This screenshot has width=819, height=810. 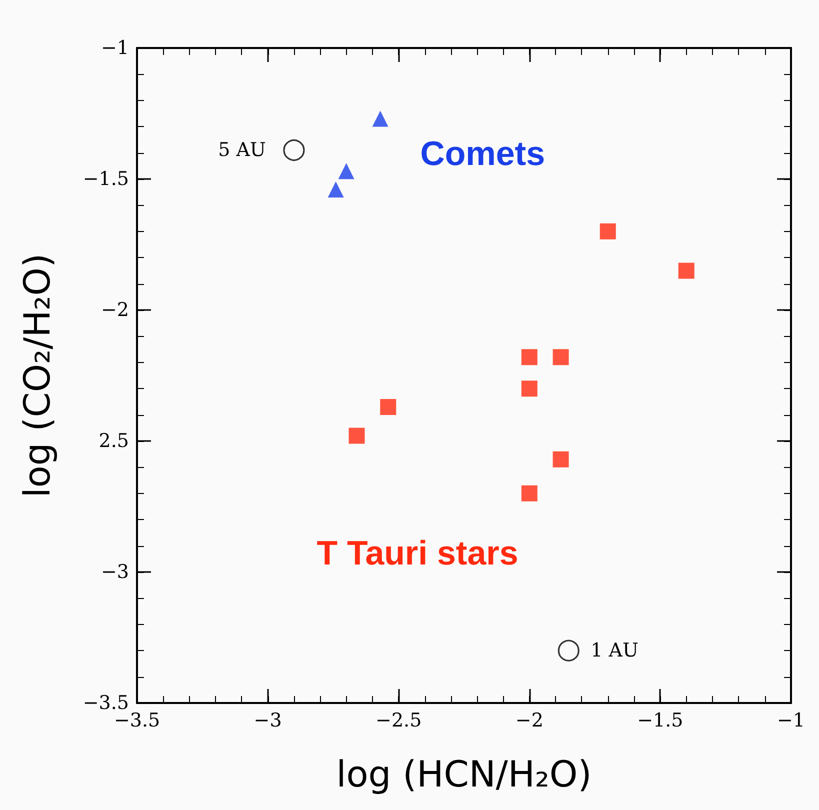 What do you see at coordinates (791, 721) in the screenshot?
I see `x-tick-label: −1` at bounding box center [791, 721].